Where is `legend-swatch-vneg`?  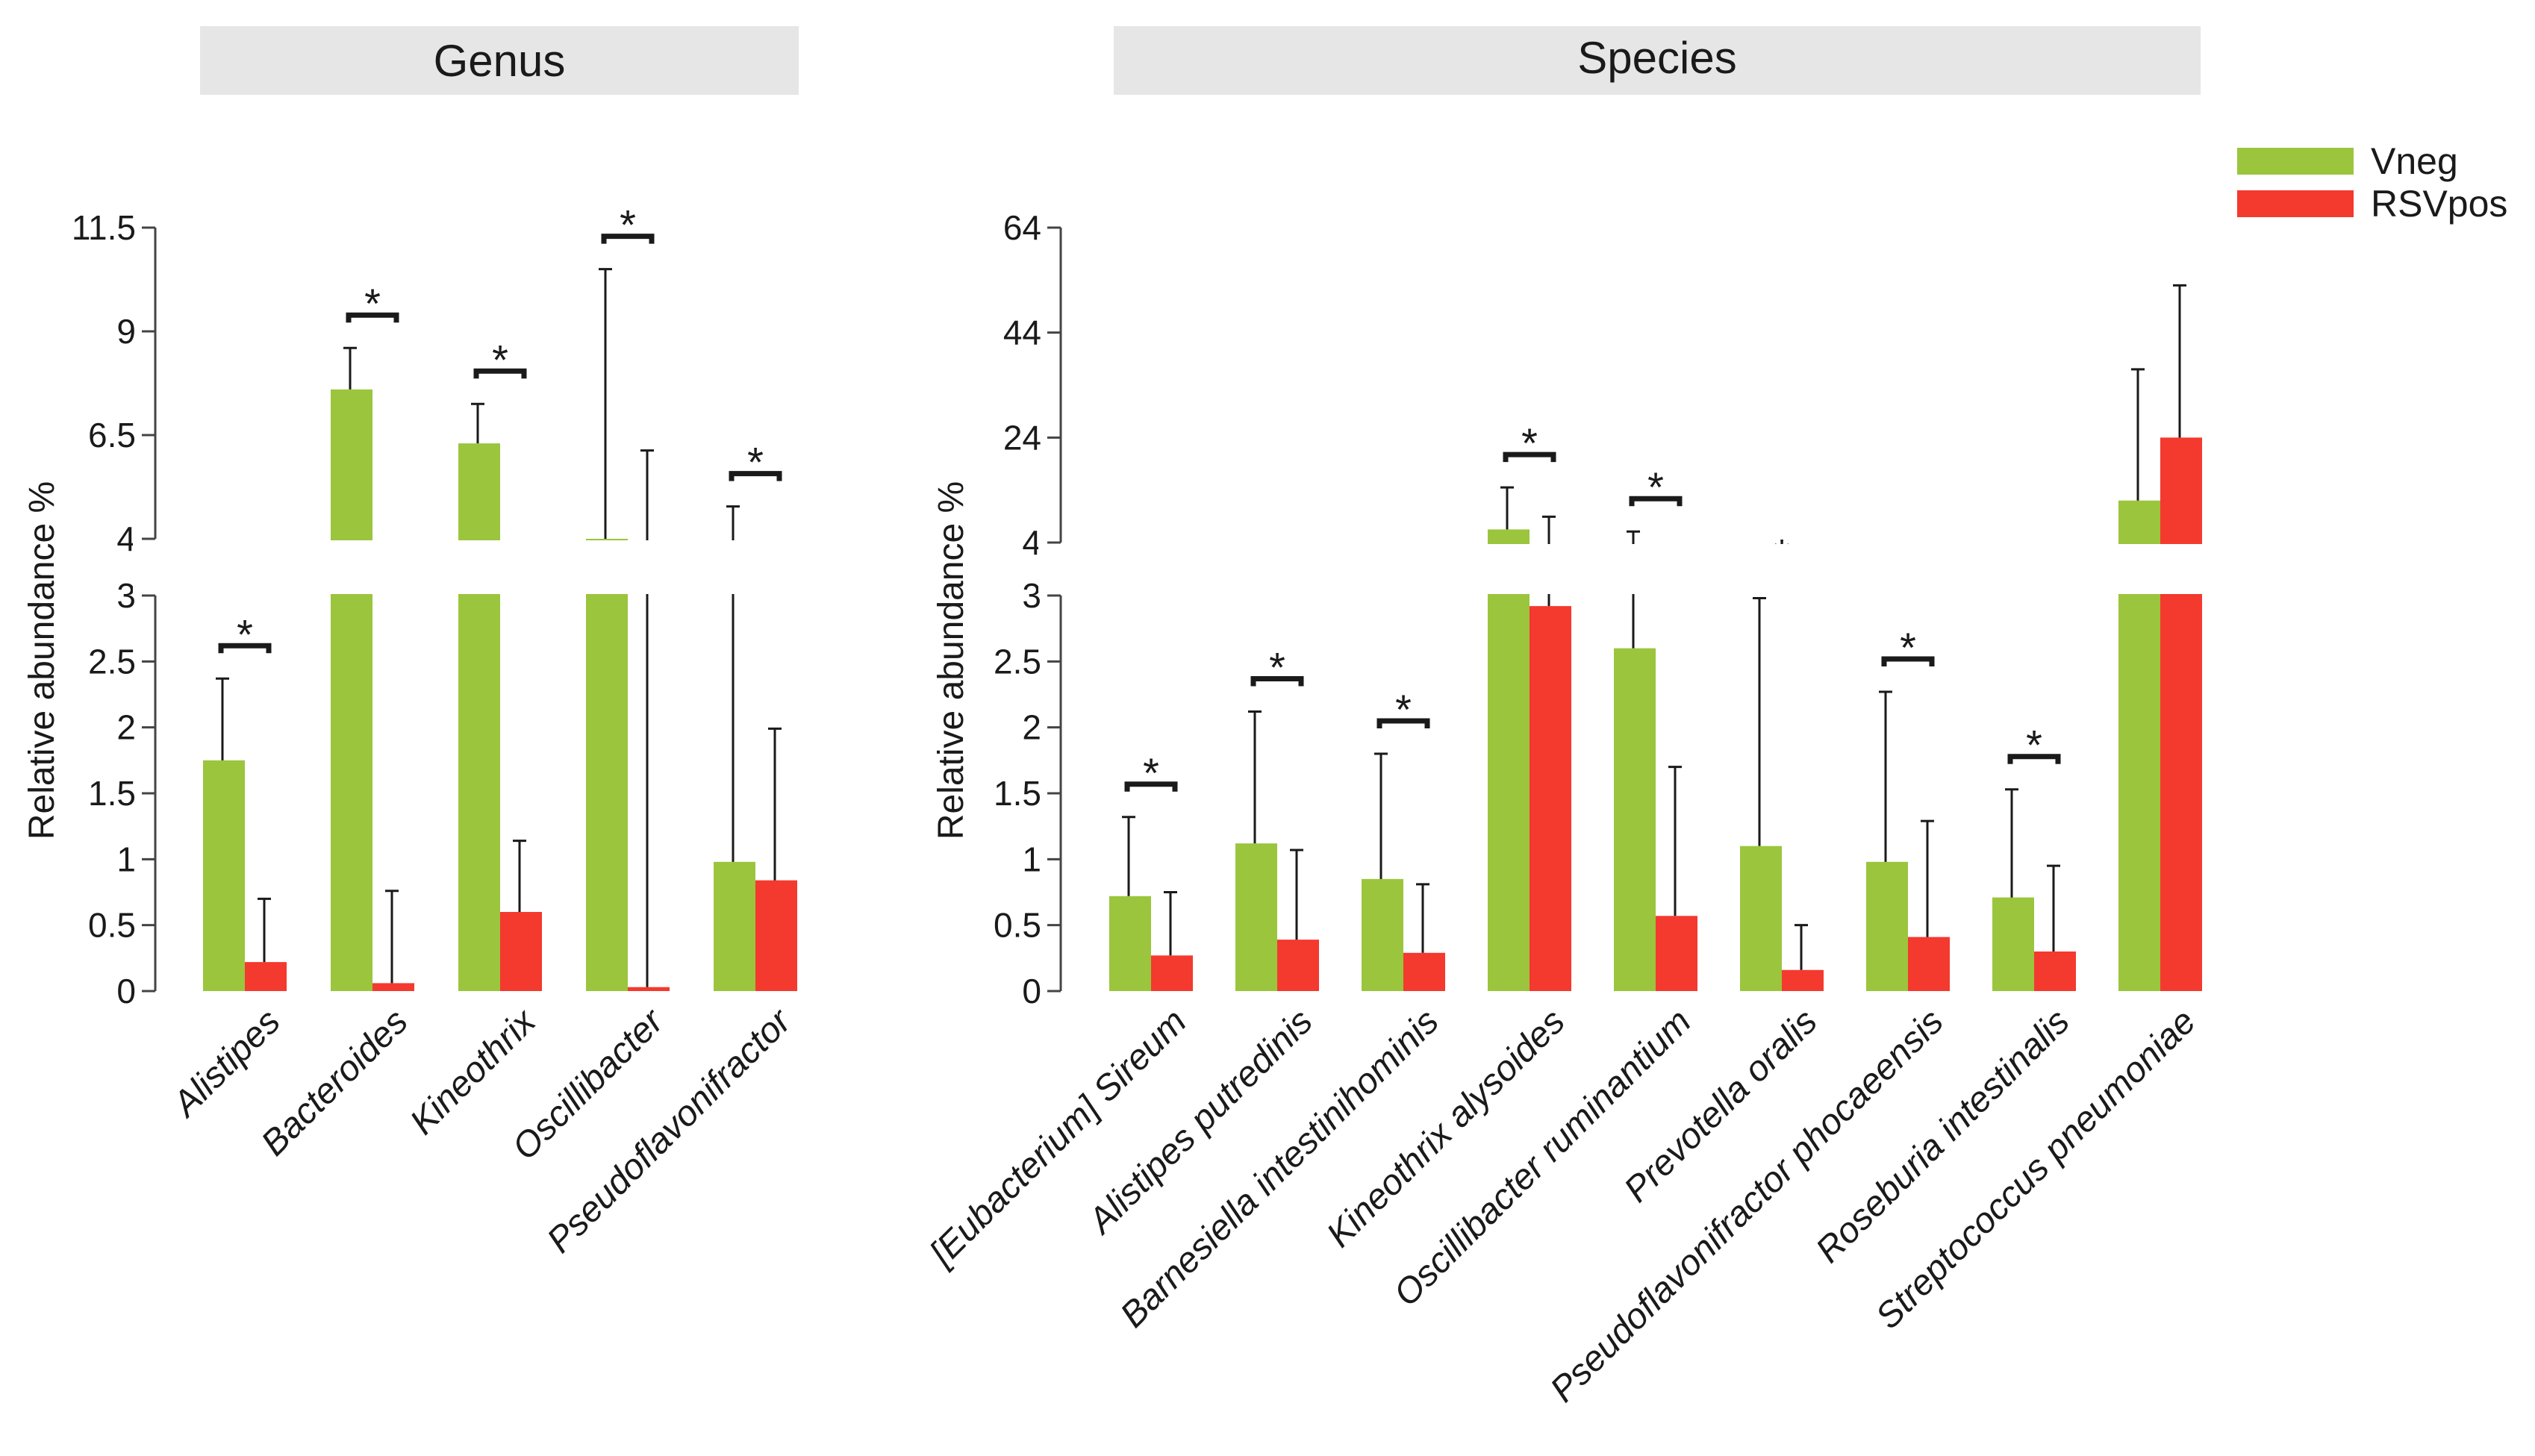
legend-swatch-vneg is located at coordinates (2295, 161).